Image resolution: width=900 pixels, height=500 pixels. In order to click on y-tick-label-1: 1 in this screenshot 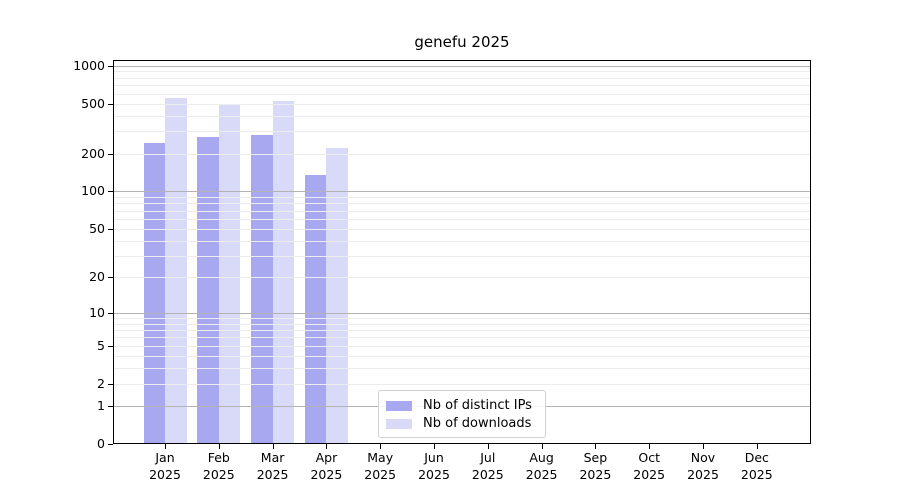, I will do `click(101, 406)`.